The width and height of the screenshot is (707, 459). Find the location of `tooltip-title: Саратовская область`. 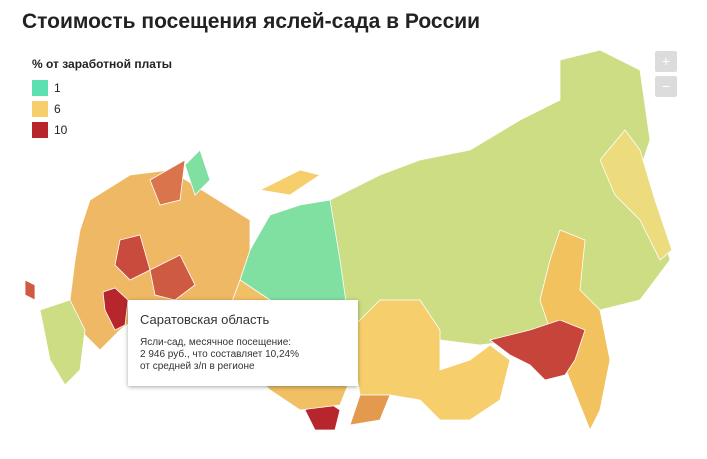

tooltip-title: Саратовская область is located at coordinates (205, 319).